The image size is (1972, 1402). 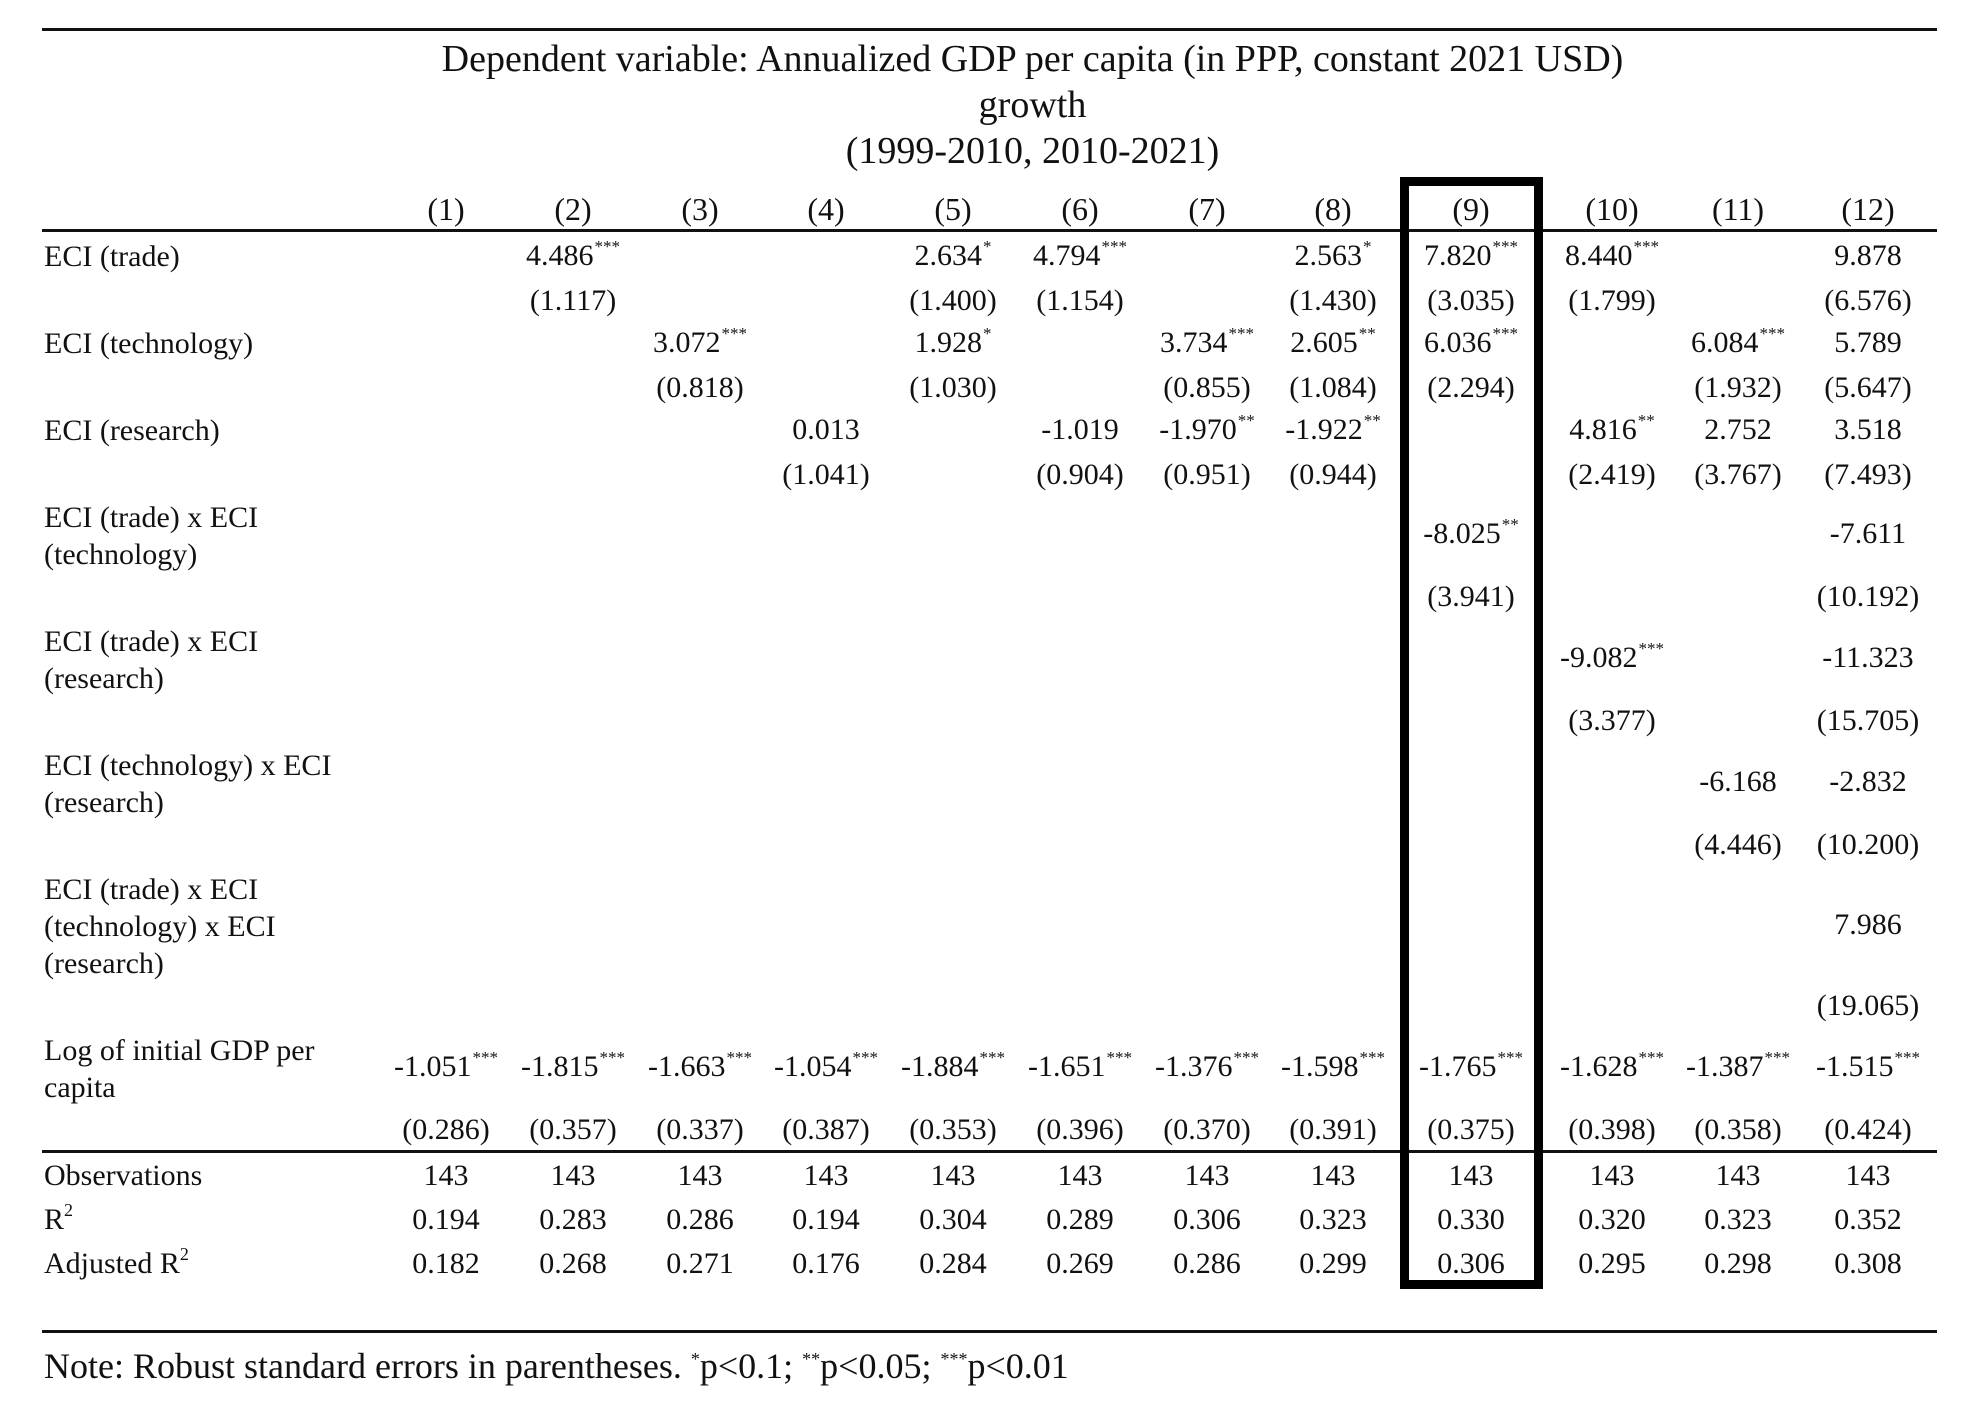 What do you see at coordinates (1333, 1129) in the screenshot?
I see `std-error-log-gdp-col8: (0.391)` at bounding box center [1333, 1129].